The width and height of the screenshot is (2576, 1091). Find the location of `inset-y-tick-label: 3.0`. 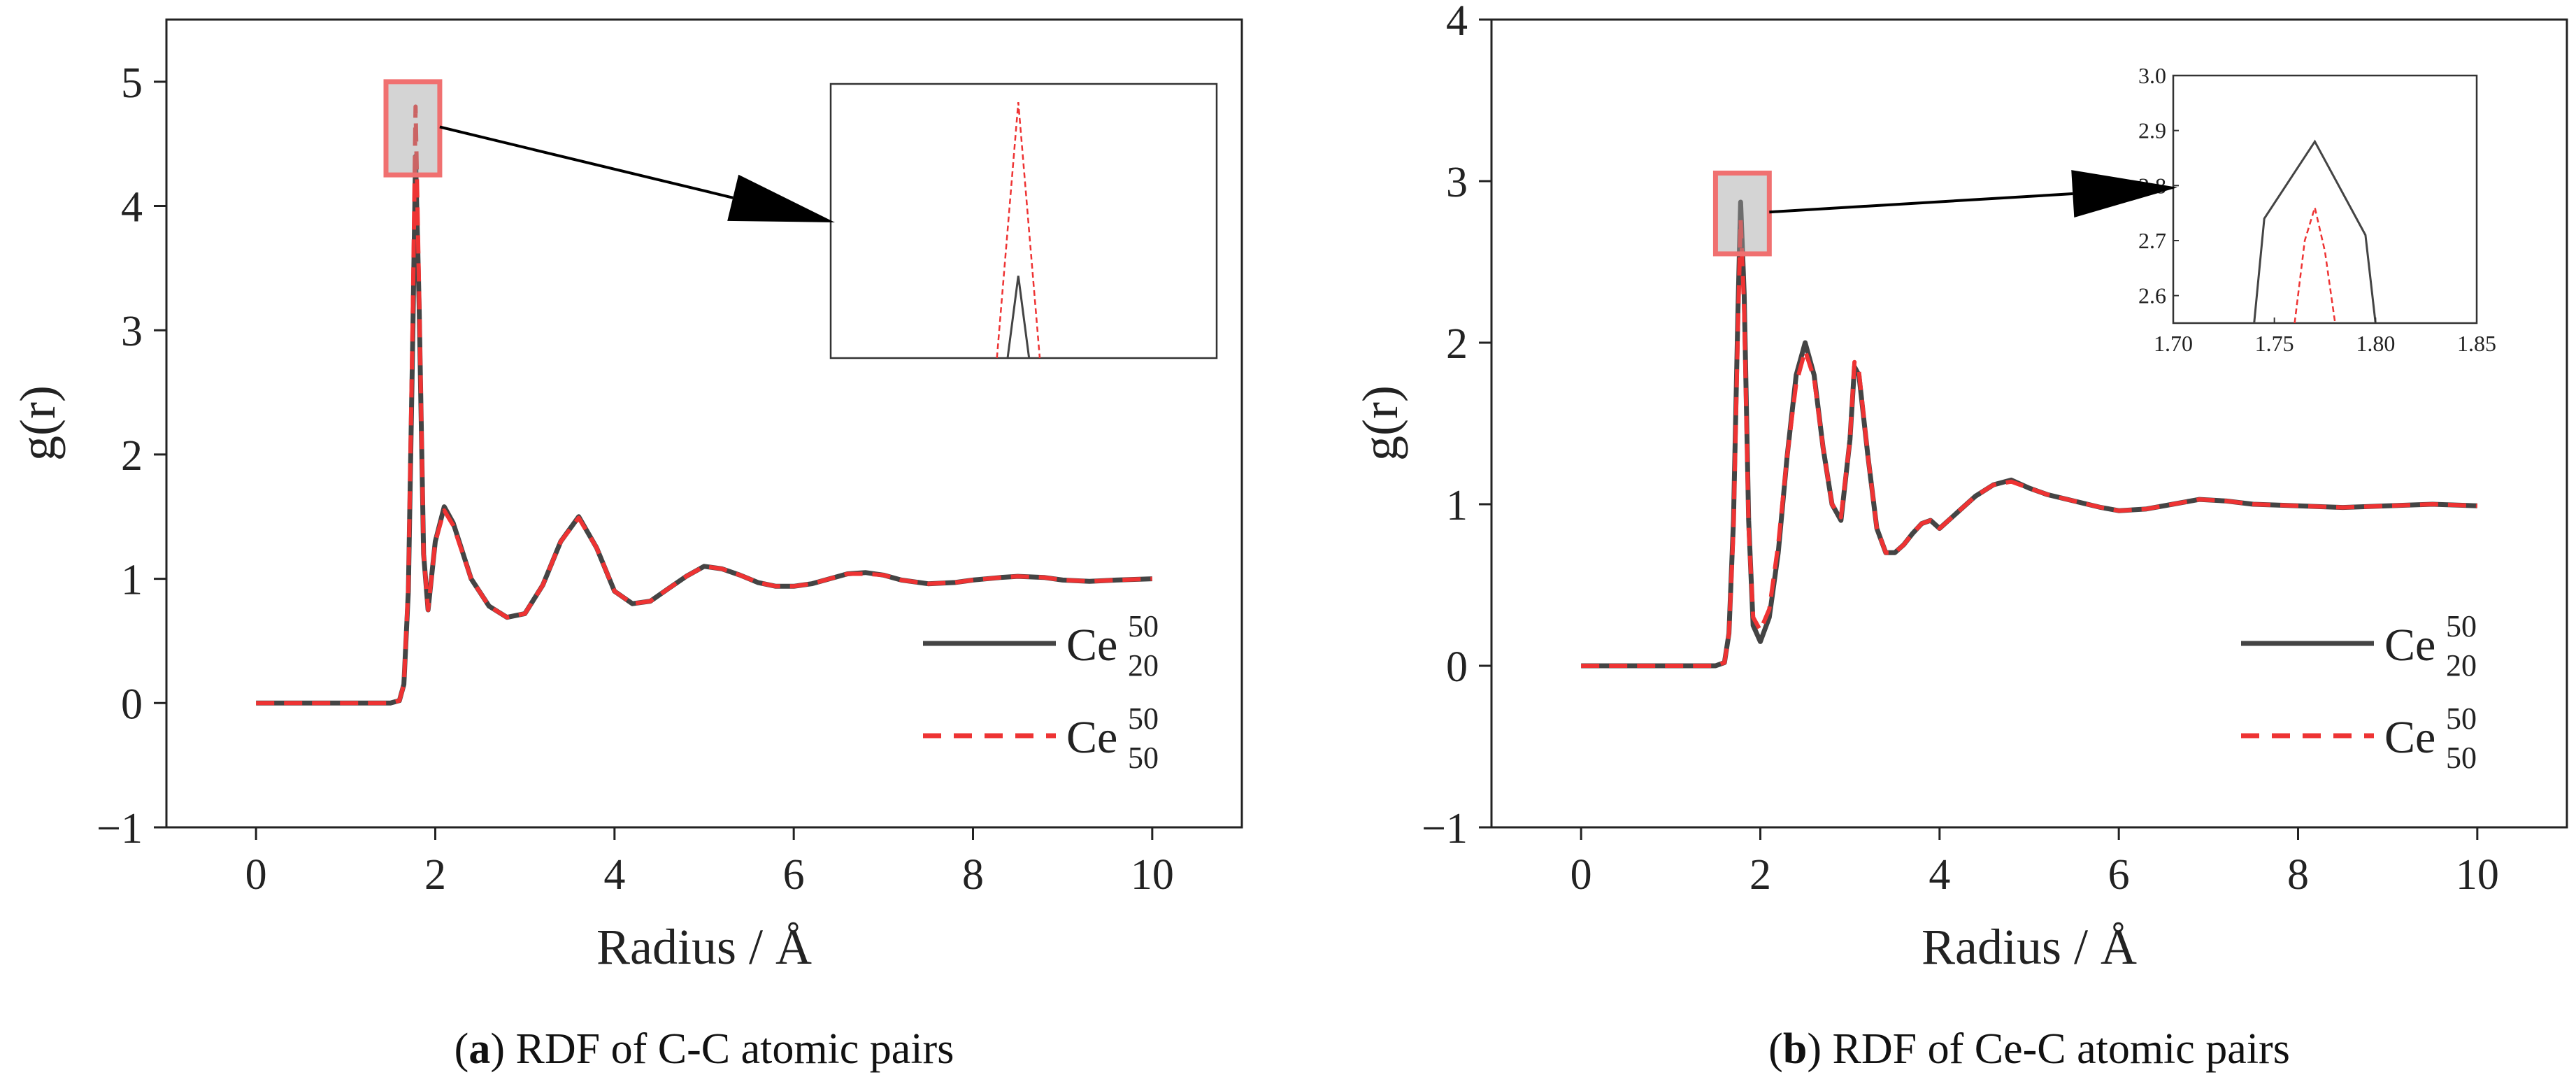

inset-y-tick-label: 3.0 is located at coordinates (2152, 75).